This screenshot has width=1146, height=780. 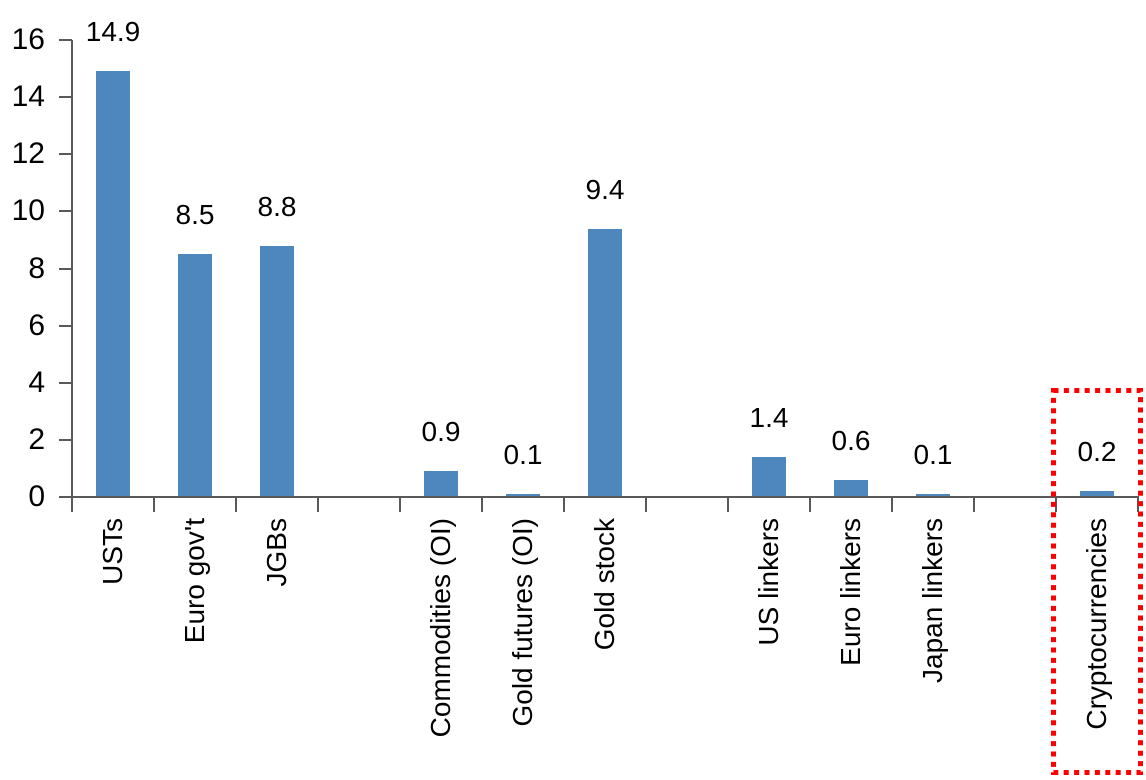 I want to click on x-category-label: Cryptocurrencies, so click(x=1096, y=624).